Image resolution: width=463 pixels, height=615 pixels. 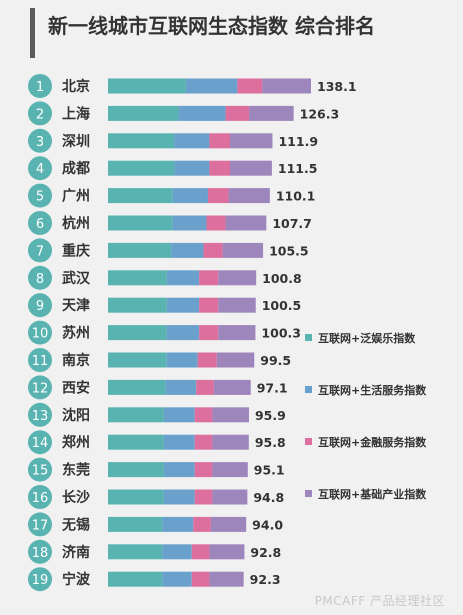 What do you see at coordinates (76, 387) in the screenshot?
I see `city-label: 西安` at bounding box center [76, 387].